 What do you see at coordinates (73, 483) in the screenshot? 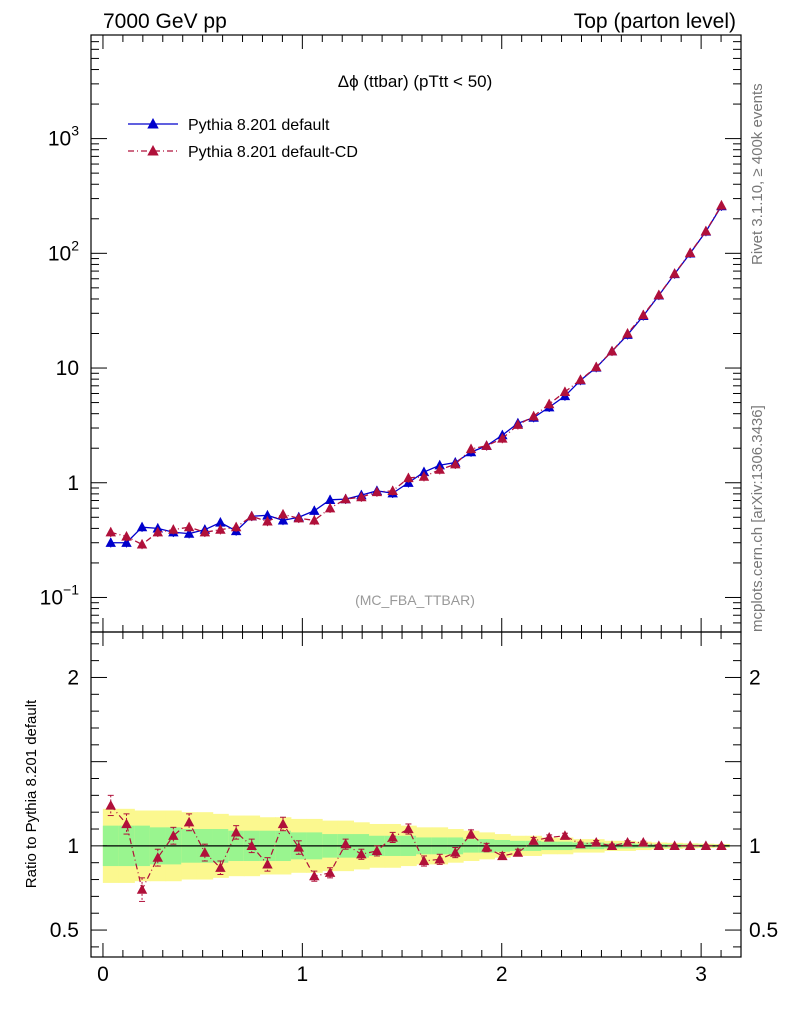
I see `main-y-tick-label: 1` at bounding box center [73, 483].